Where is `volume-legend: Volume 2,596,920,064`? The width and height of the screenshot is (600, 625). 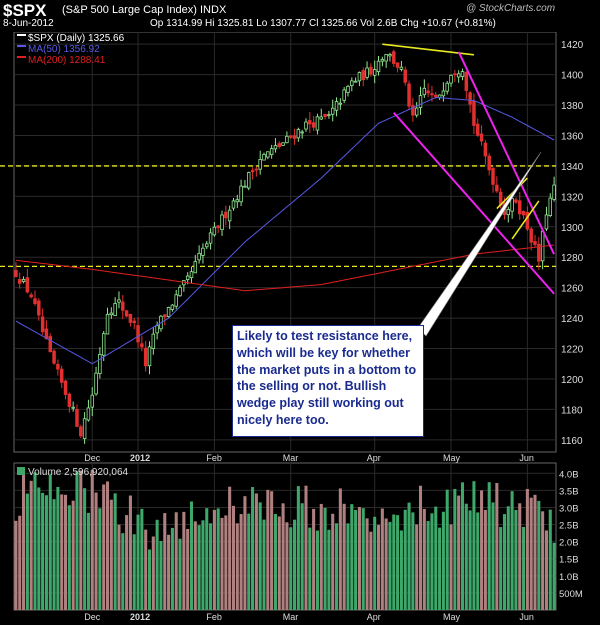 volume-legend: Volume 2,596,920,064 is located at coordinates (78, 472).